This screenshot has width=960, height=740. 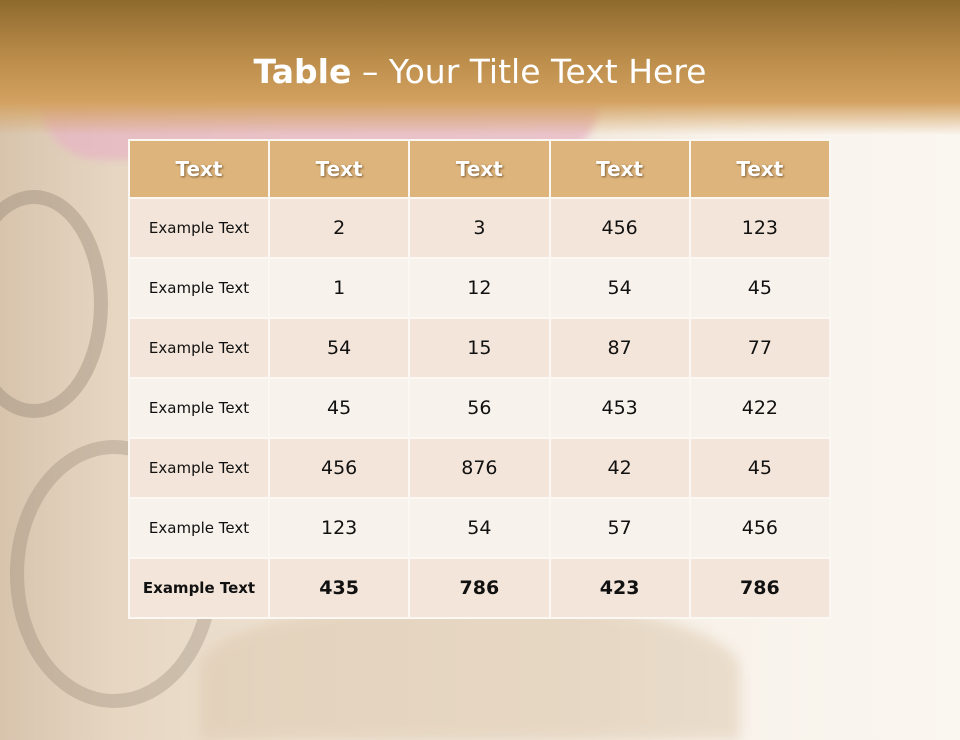 I want to click on header-row: Text Text Text Text Text, so click(x=480, y=169).